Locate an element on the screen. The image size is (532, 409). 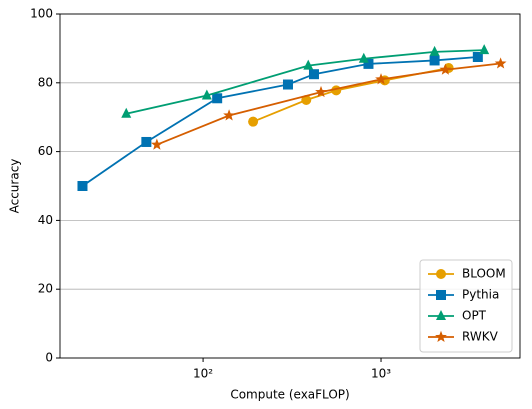
y-tick-label: 60 is located at coordinates (45, 151).